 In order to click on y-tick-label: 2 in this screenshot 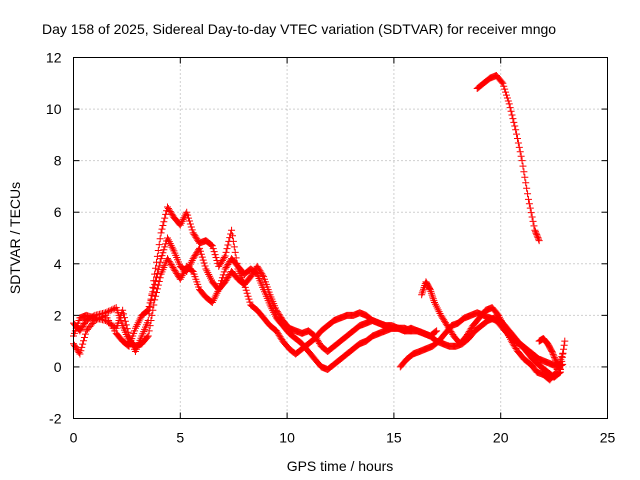, I will do `click(58, 315)`.